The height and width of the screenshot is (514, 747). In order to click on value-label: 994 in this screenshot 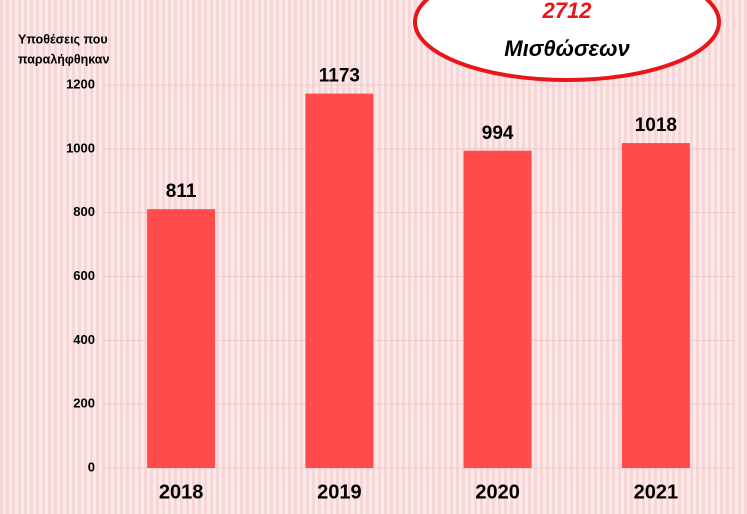, I will do `click(498, 133)`.